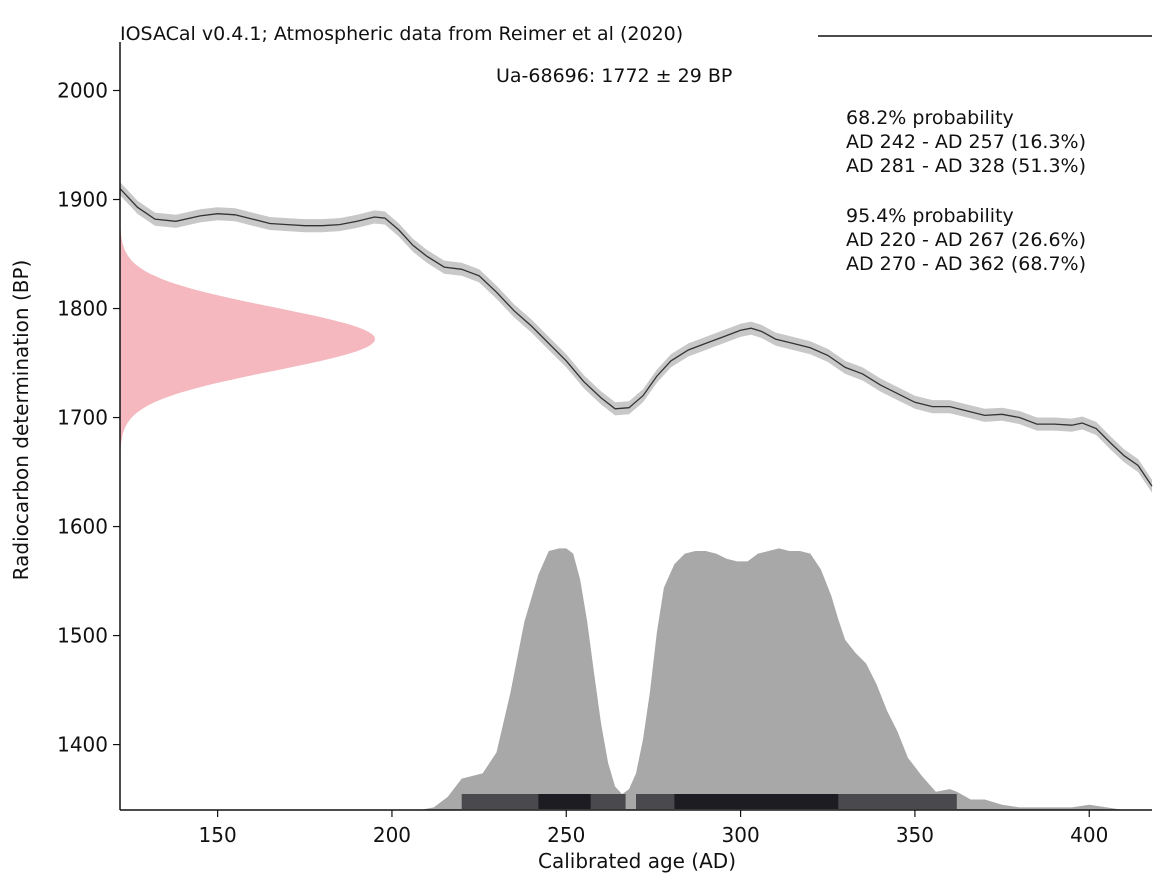  Describe the element at coordinates (82, 91) in the screenshot. I see `y-tick-label-2000: 2000` at that location.